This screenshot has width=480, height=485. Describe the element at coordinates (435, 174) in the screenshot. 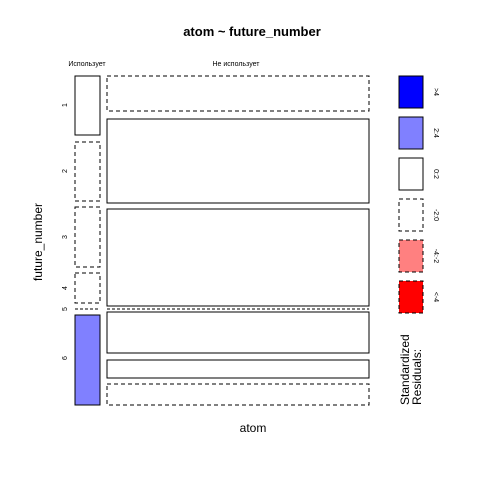

I see `legend-label: 0:2` at that location.